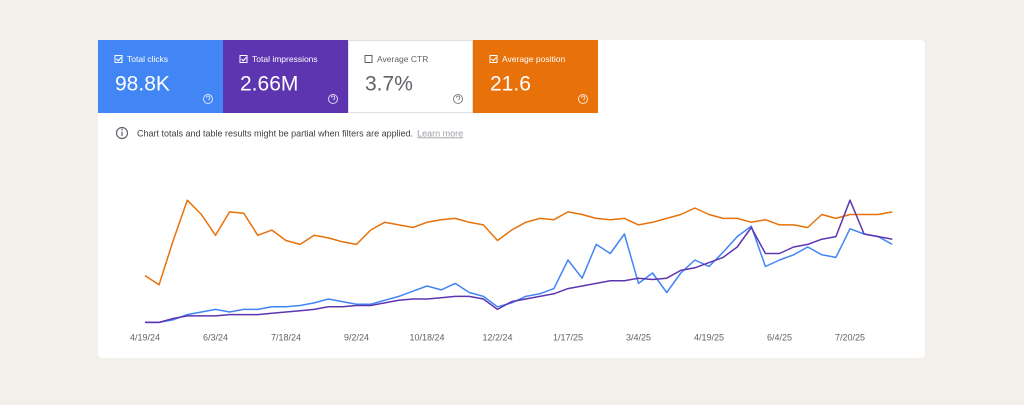  What do you see at coordinates (145, 337) in the screenshot?
I see `x-tick-label: 4/19/24` at bounding box center [145, 337].